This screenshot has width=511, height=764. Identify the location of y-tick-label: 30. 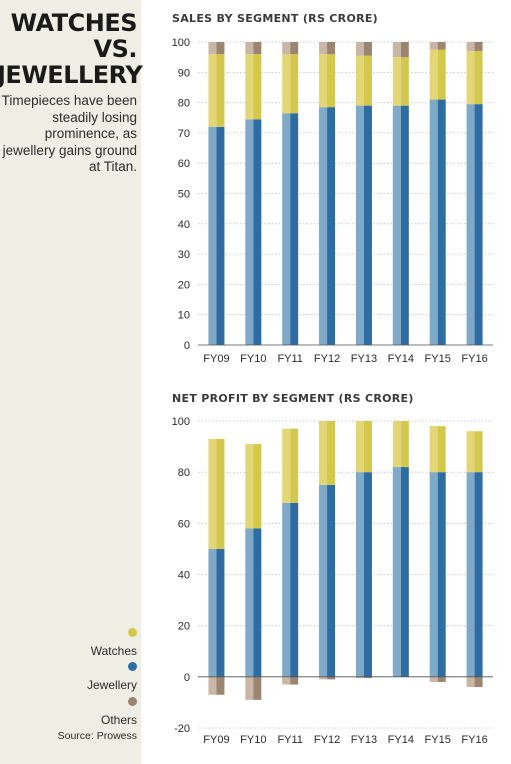
(184, 255).